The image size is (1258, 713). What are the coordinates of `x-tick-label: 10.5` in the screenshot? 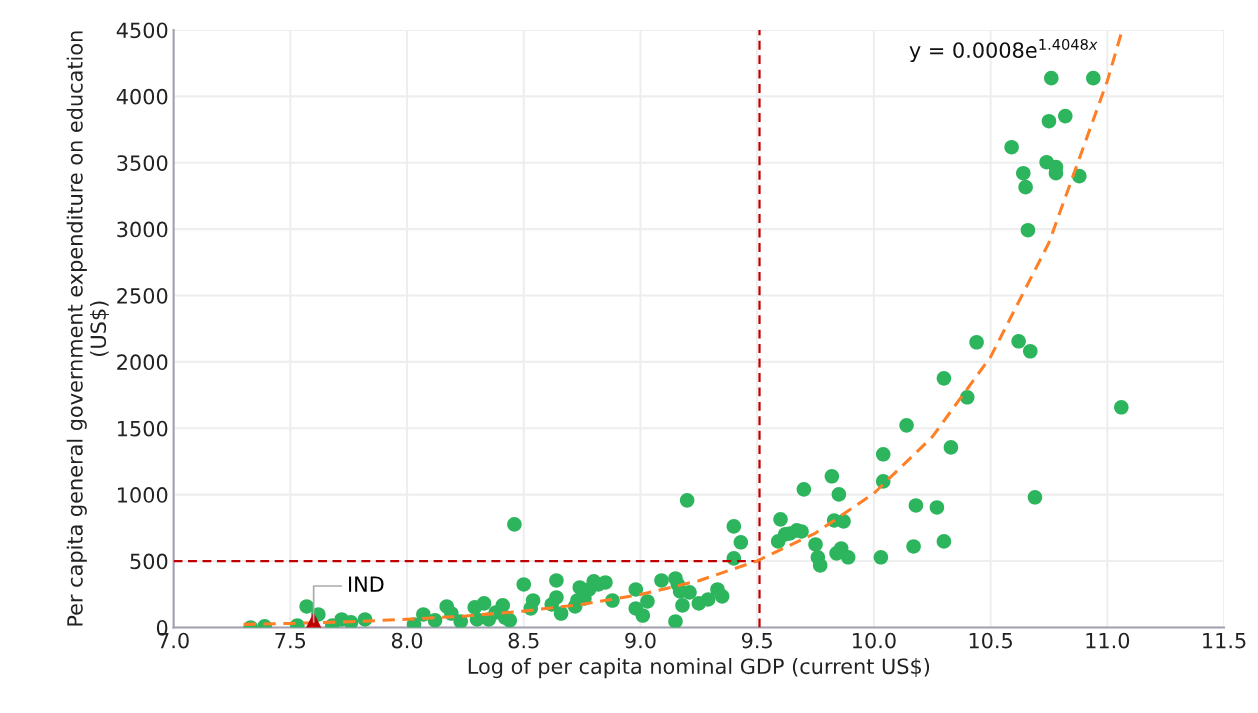 It's located at (990, 640).